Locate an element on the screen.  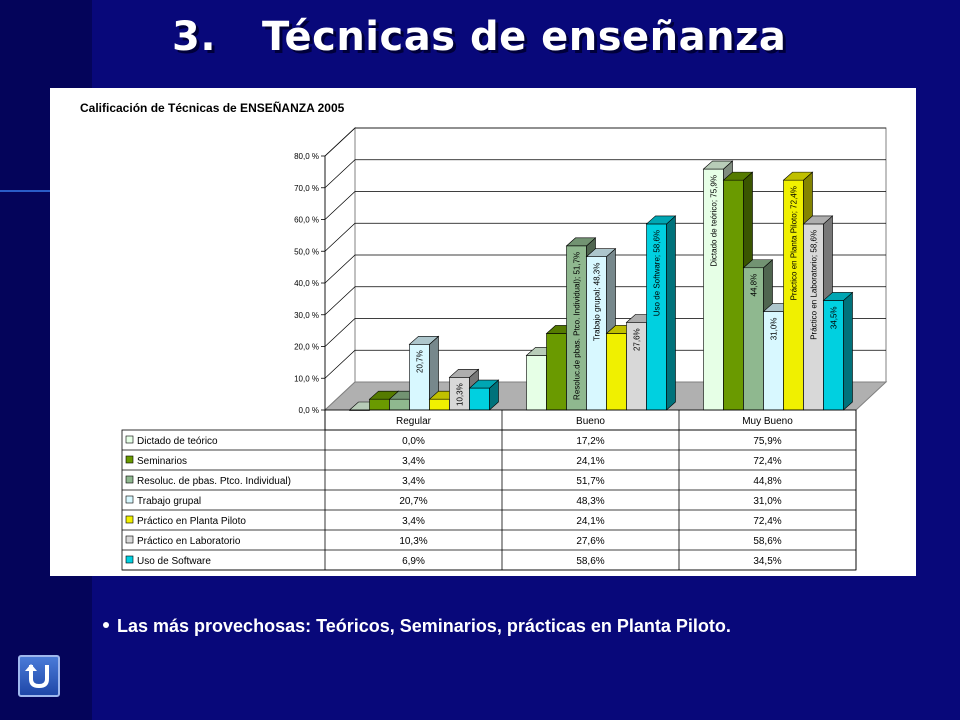
y-tick-label: 70,0 % is located at coordinates (306, 188).